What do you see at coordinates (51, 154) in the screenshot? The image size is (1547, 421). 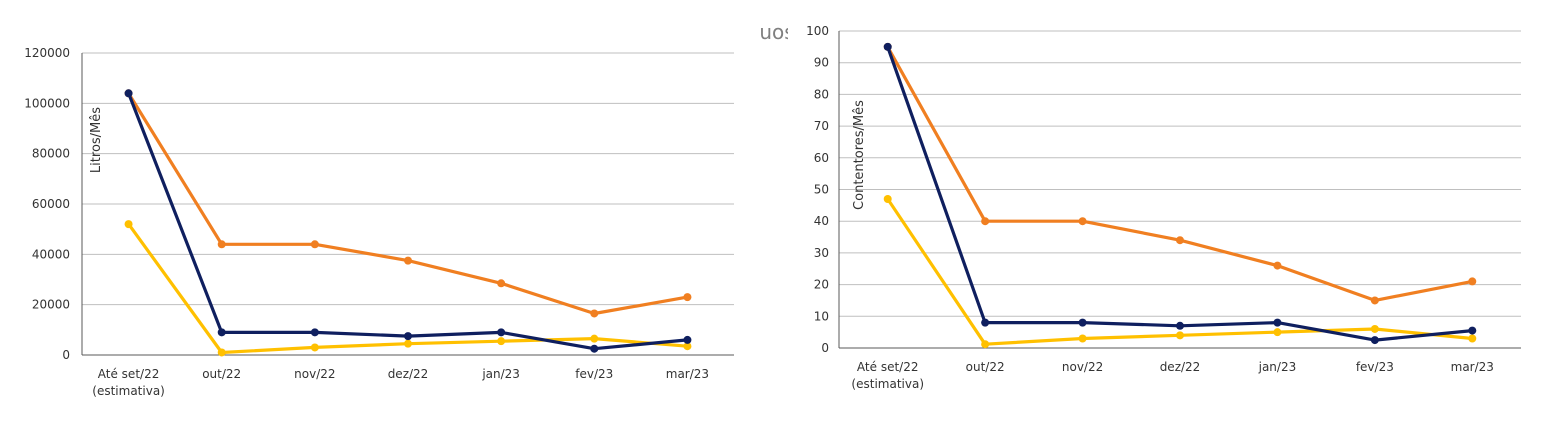 I see `litros-y-tick-label: 80000` at bounding box center [51, 154].